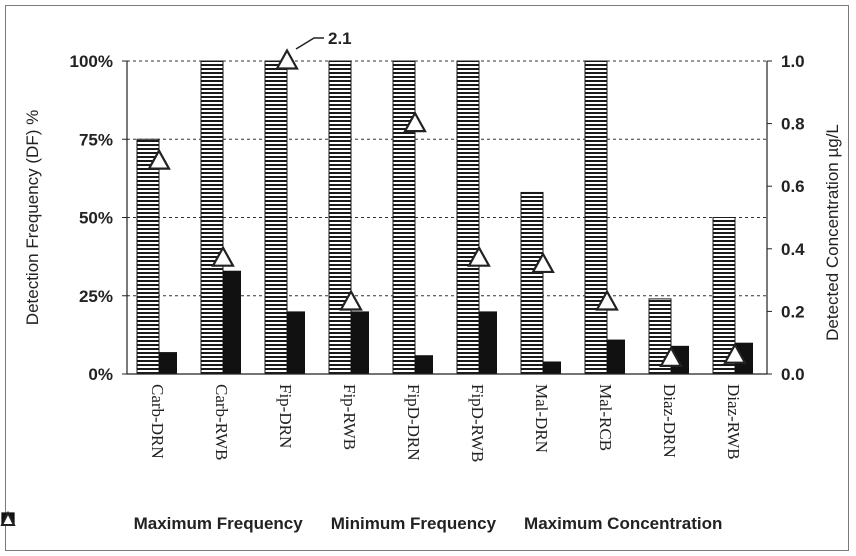  I want to click on legend-item: Maximum Frequency, so click(152, 523).